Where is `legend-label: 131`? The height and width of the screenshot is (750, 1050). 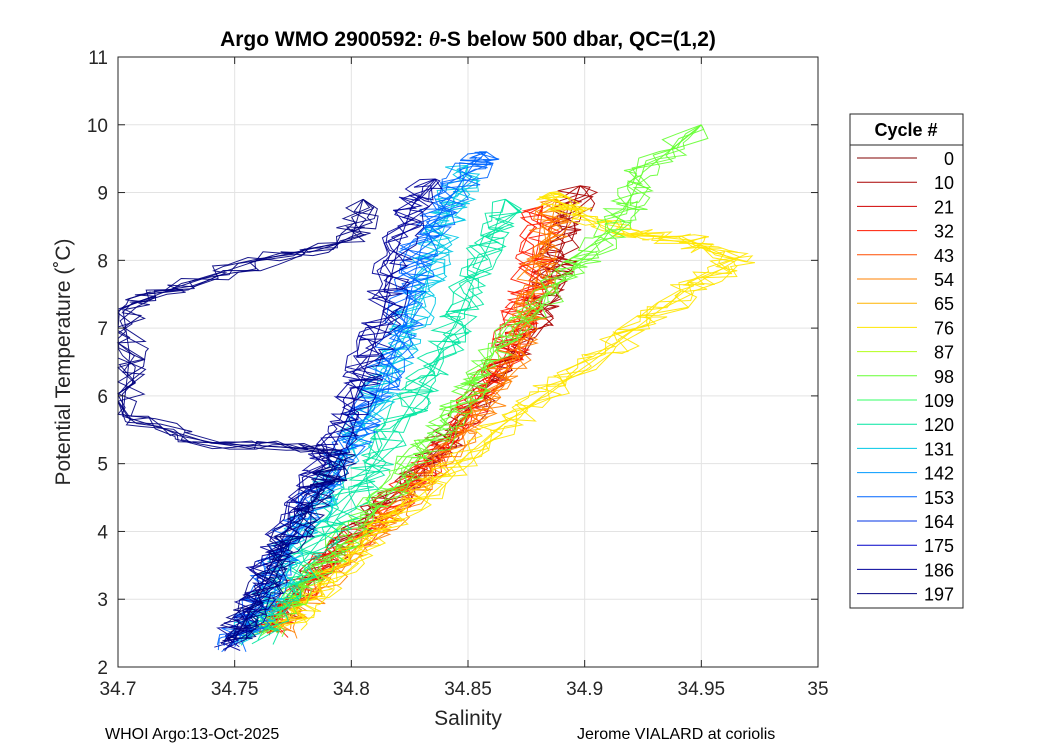
legend-label: 131 is located at coordinates (939, 449).